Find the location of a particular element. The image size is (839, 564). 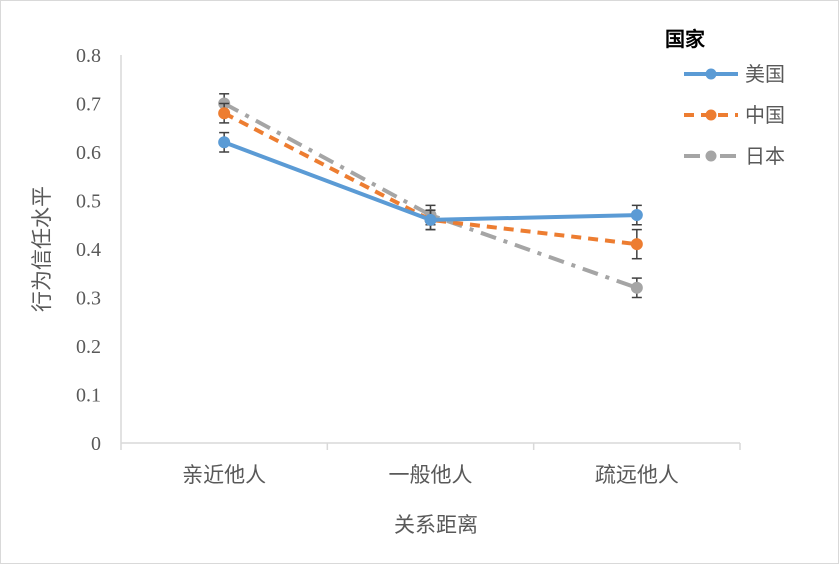

series-中国 is located at coordinates (430, 181).